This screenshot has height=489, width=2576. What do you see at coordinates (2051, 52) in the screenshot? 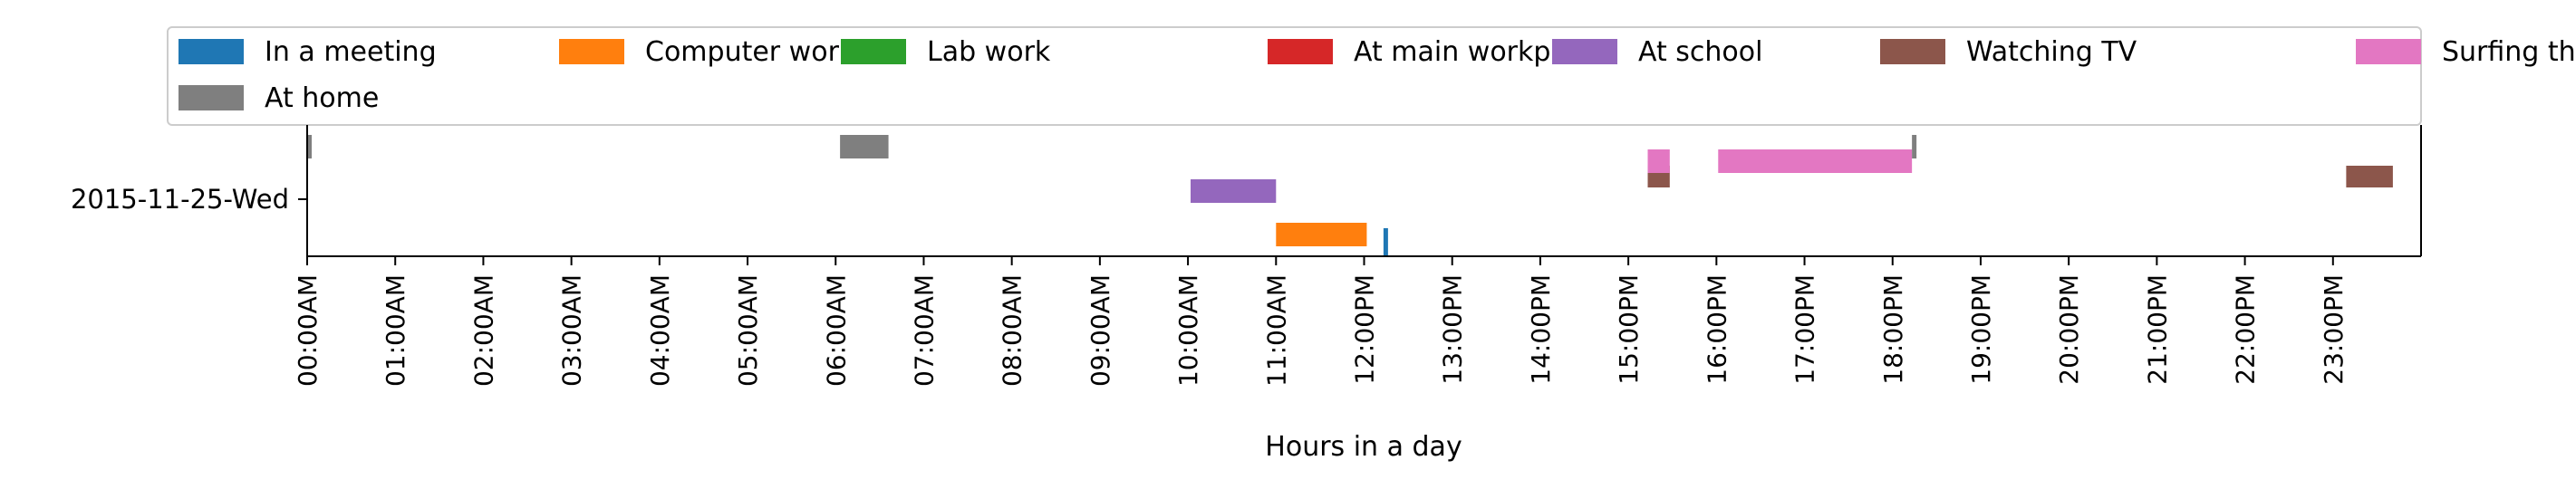
I see `legend-label-watching-tv: Watching TV` at bounding box center [2051, 52].